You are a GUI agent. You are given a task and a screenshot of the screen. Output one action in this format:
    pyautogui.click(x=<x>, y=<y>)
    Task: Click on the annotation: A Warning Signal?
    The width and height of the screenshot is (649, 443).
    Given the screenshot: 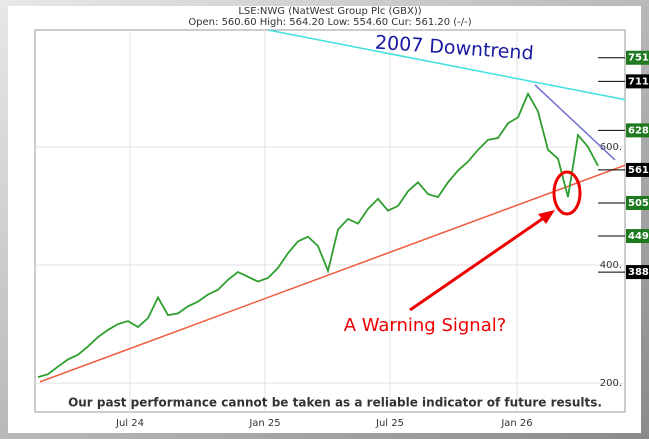 What is the action you would take?
    pyautogui.click(x=425, y=325)
    